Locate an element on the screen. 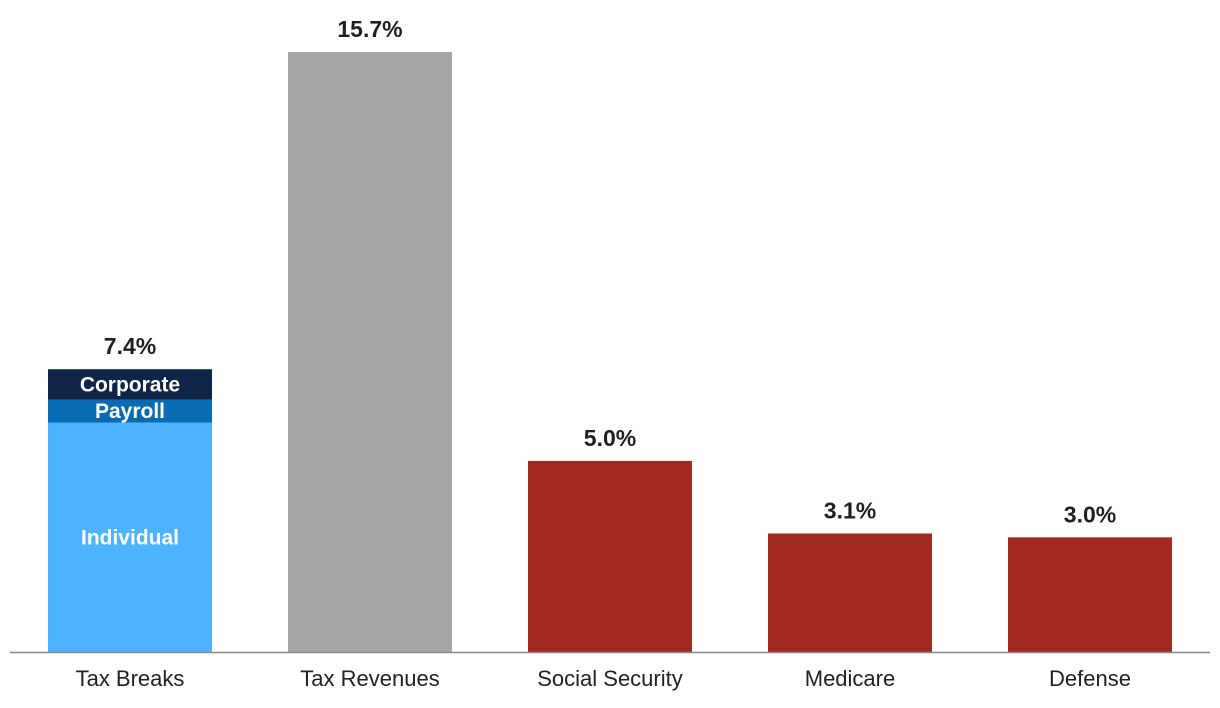 The image size is (1220, 708). value-label-tax-breaks: 7.4% is located at coordinates (130, 346).